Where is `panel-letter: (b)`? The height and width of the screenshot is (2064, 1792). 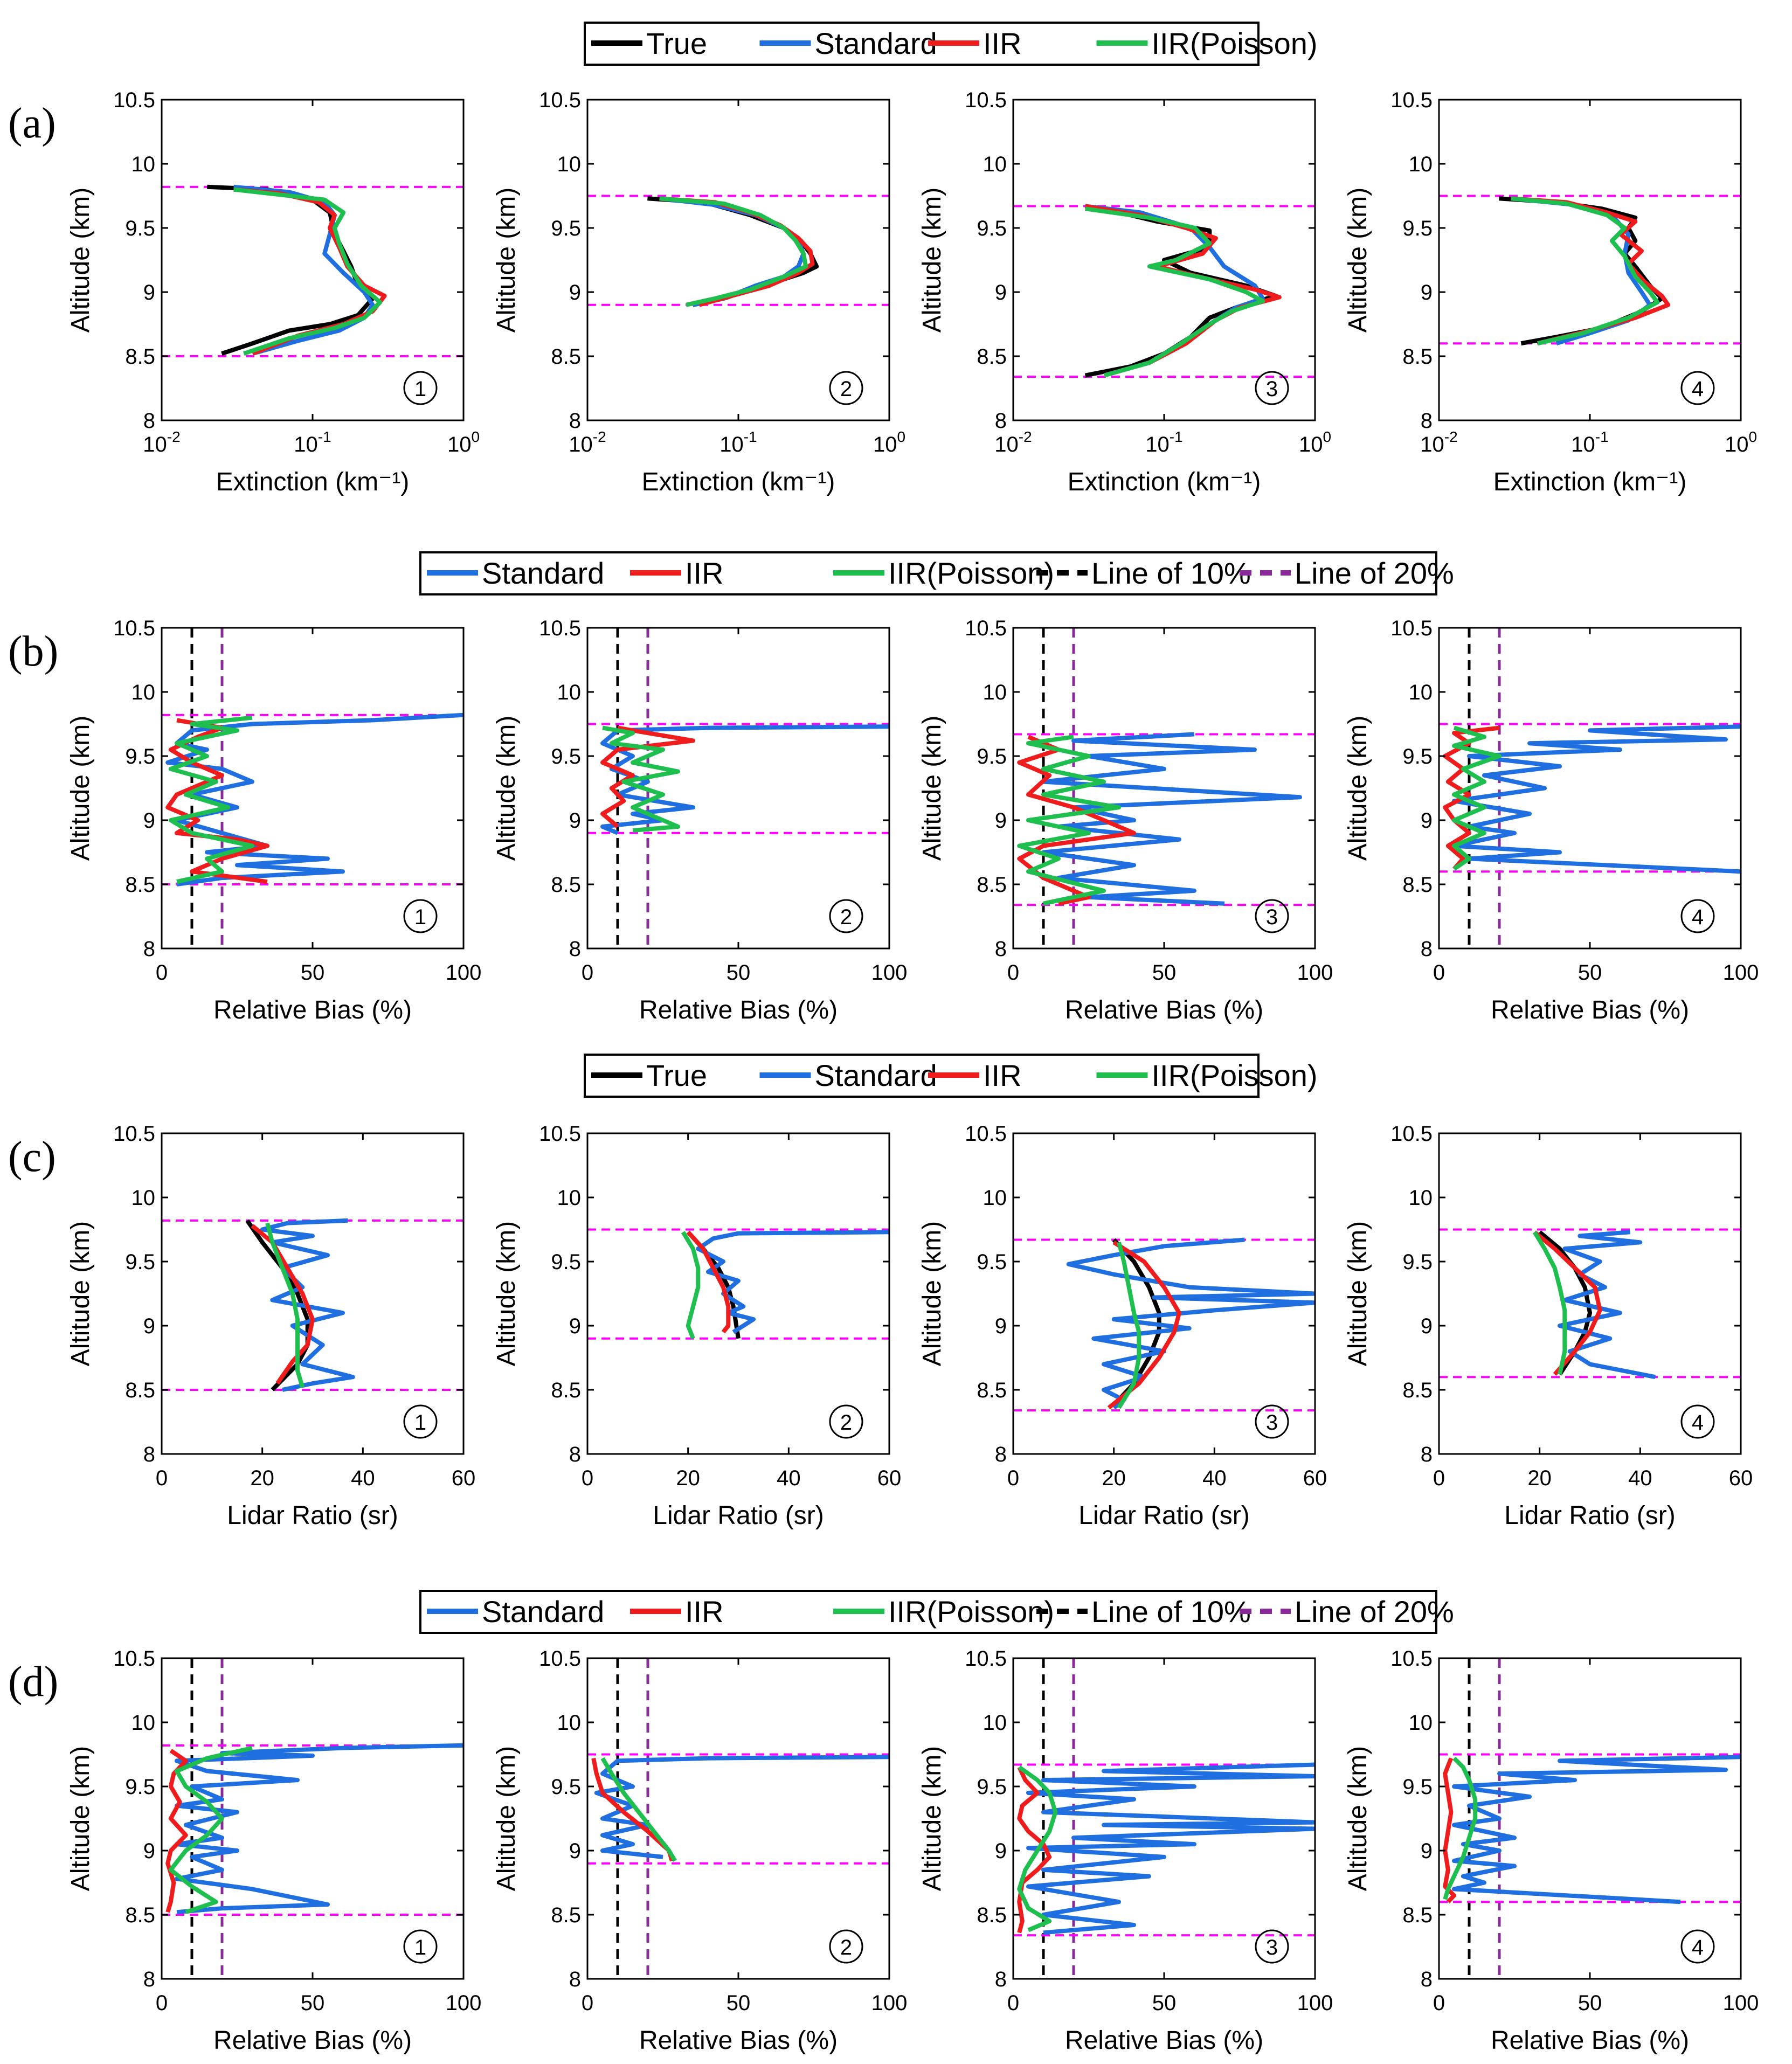 panel-letter: (b) is located at coordinates (33, 651).